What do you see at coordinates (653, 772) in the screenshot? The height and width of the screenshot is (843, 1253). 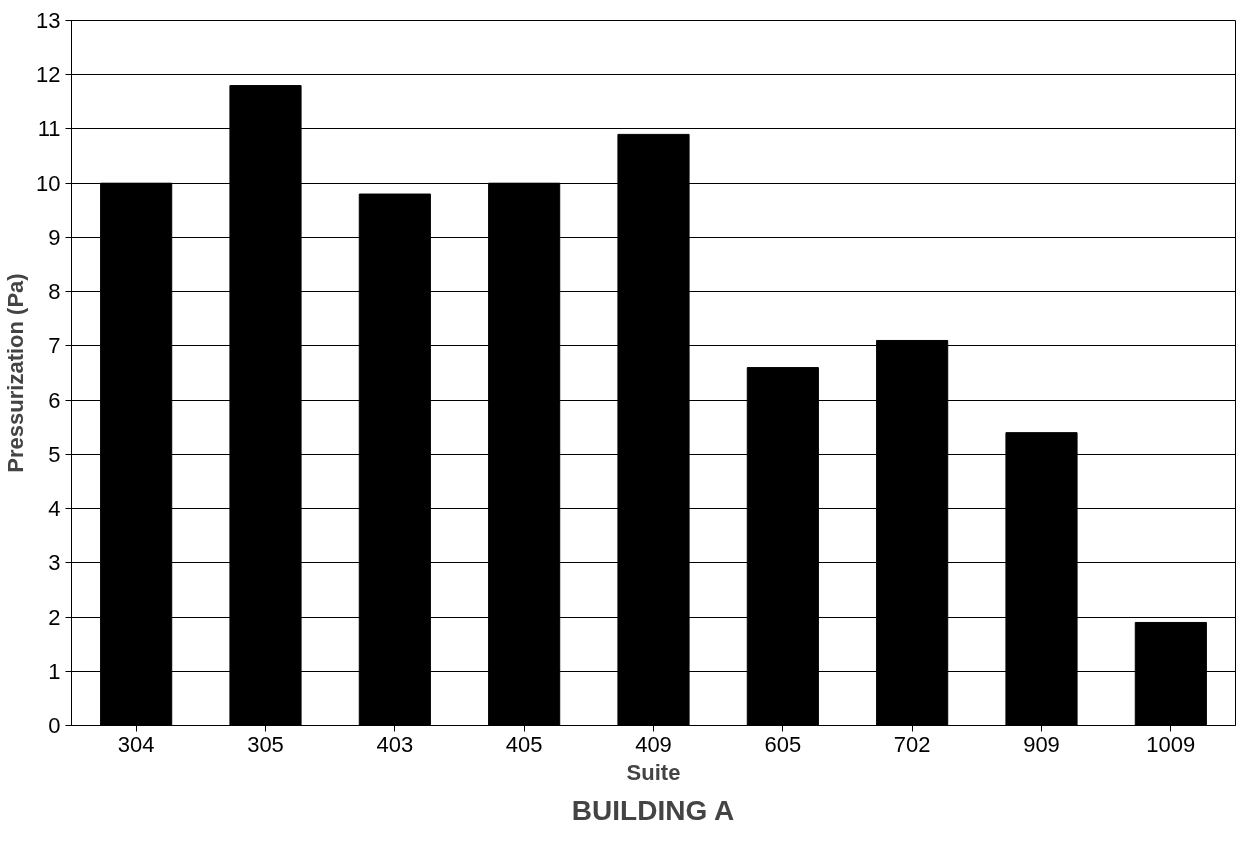 I see `x-axis-title: Suite` at bounding box center [653, 772].